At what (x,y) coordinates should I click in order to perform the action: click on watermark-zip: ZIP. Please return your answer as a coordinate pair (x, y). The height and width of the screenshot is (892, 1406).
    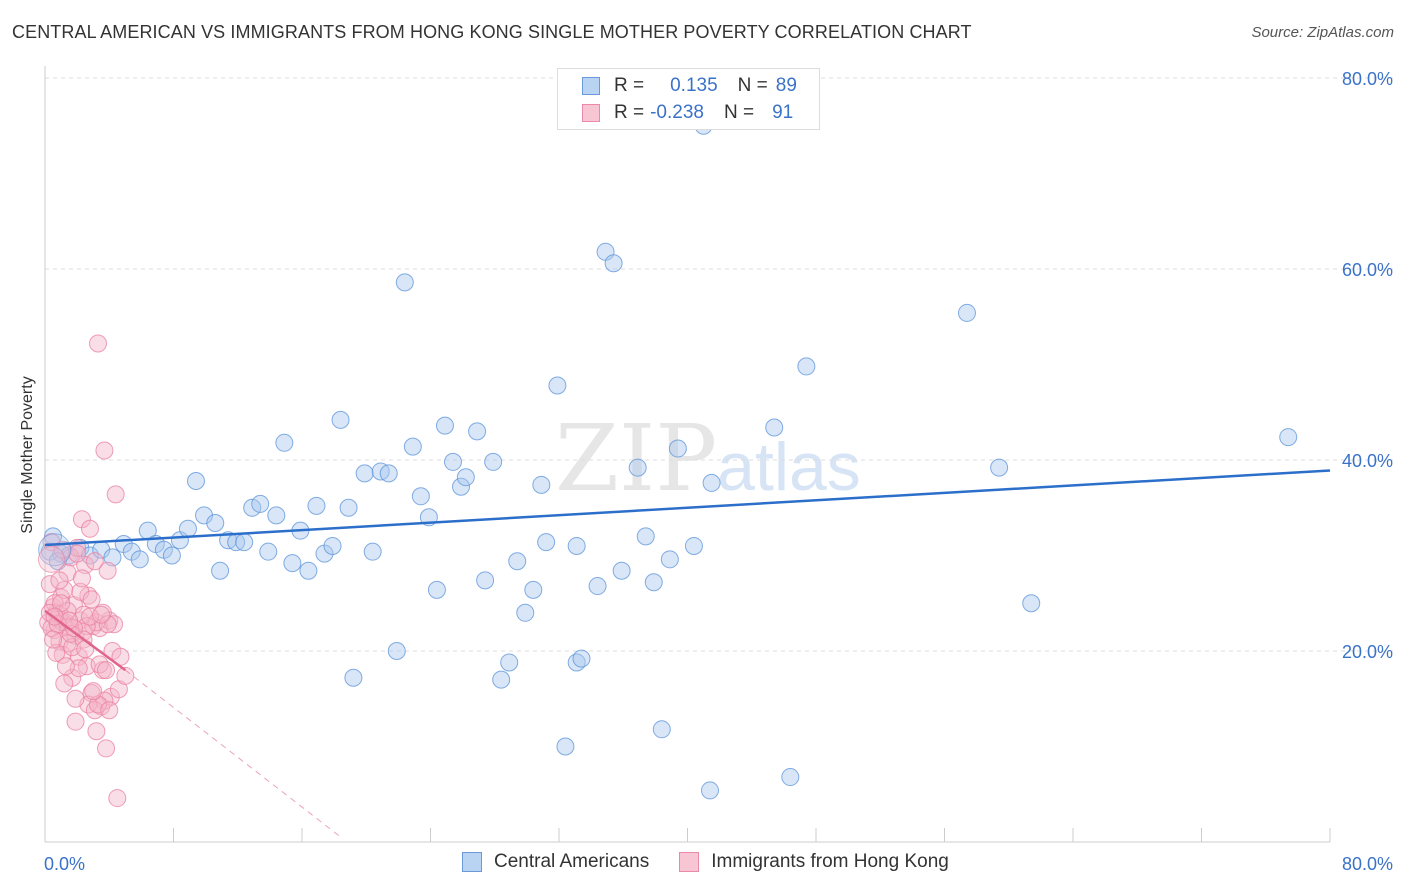
    Looking at the image, I should click on (636, 458).